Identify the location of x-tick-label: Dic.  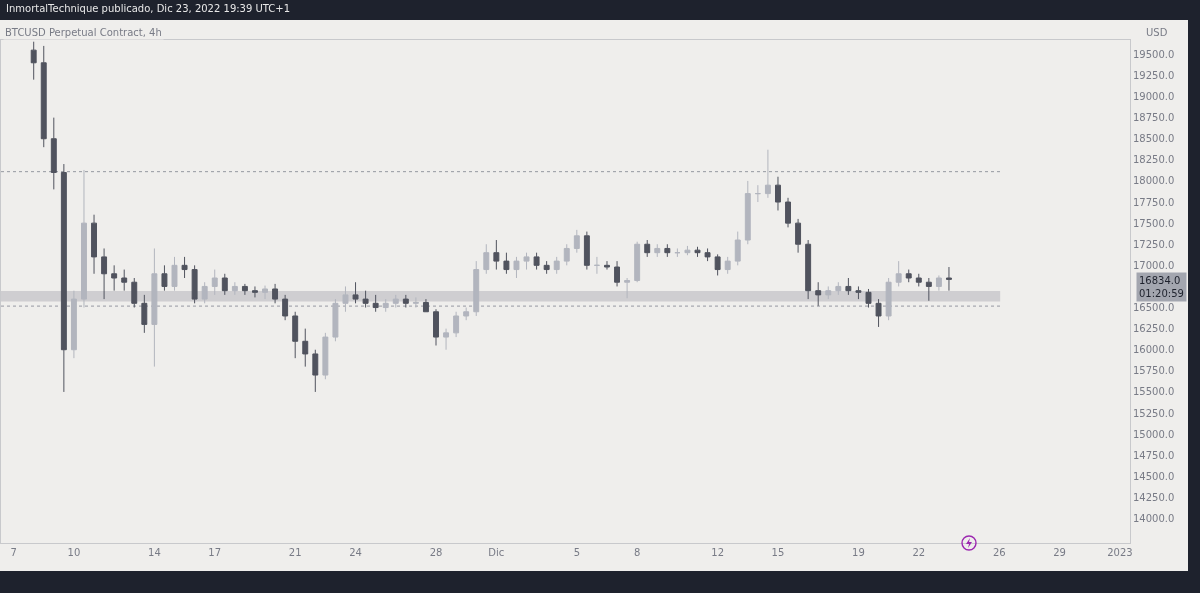
(496, 552).